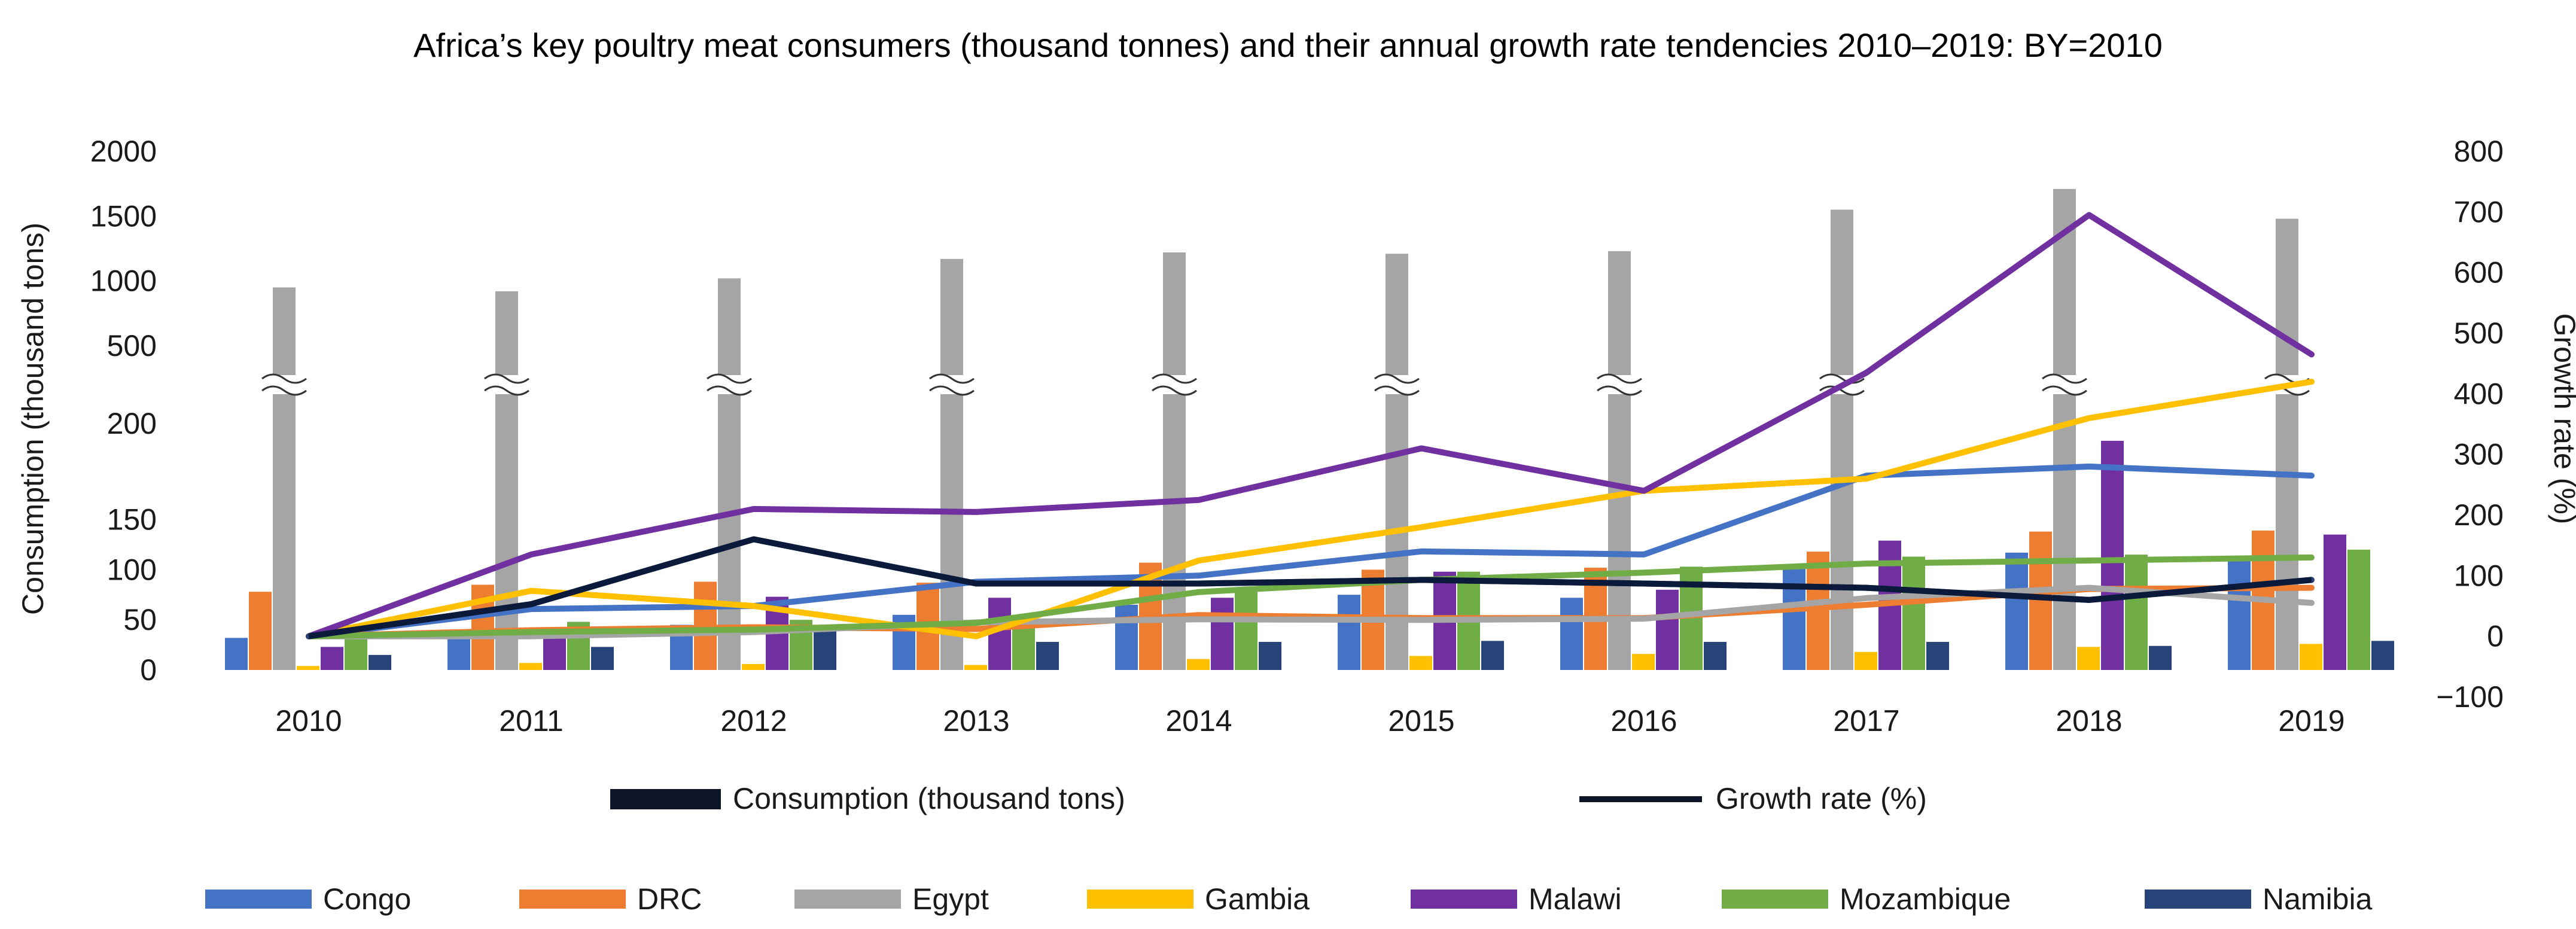  What do you see at coordinates (2479, 454) in the screenshot?
I see `y-right-tick-label: 300` at bounding box center [2479, 454].